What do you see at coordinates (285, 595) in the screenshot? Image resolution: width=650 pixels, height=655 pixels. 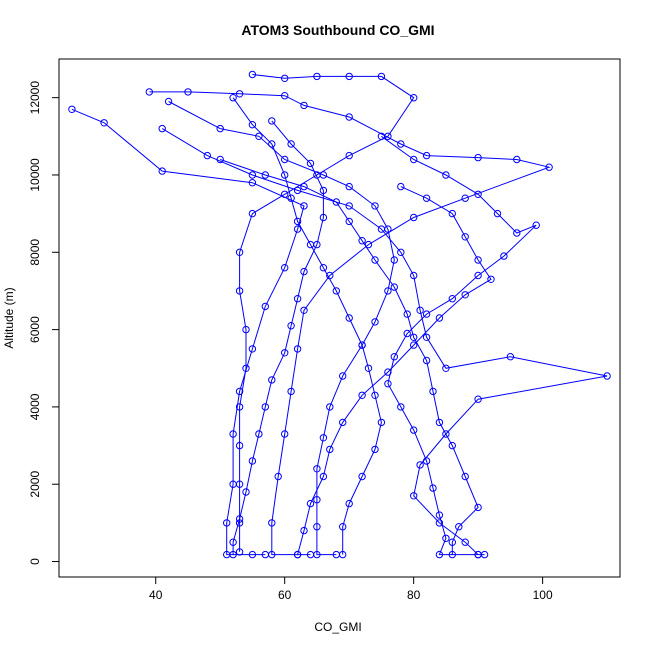 I see `x-tick-label: 60` at bounding box center [285, 595].